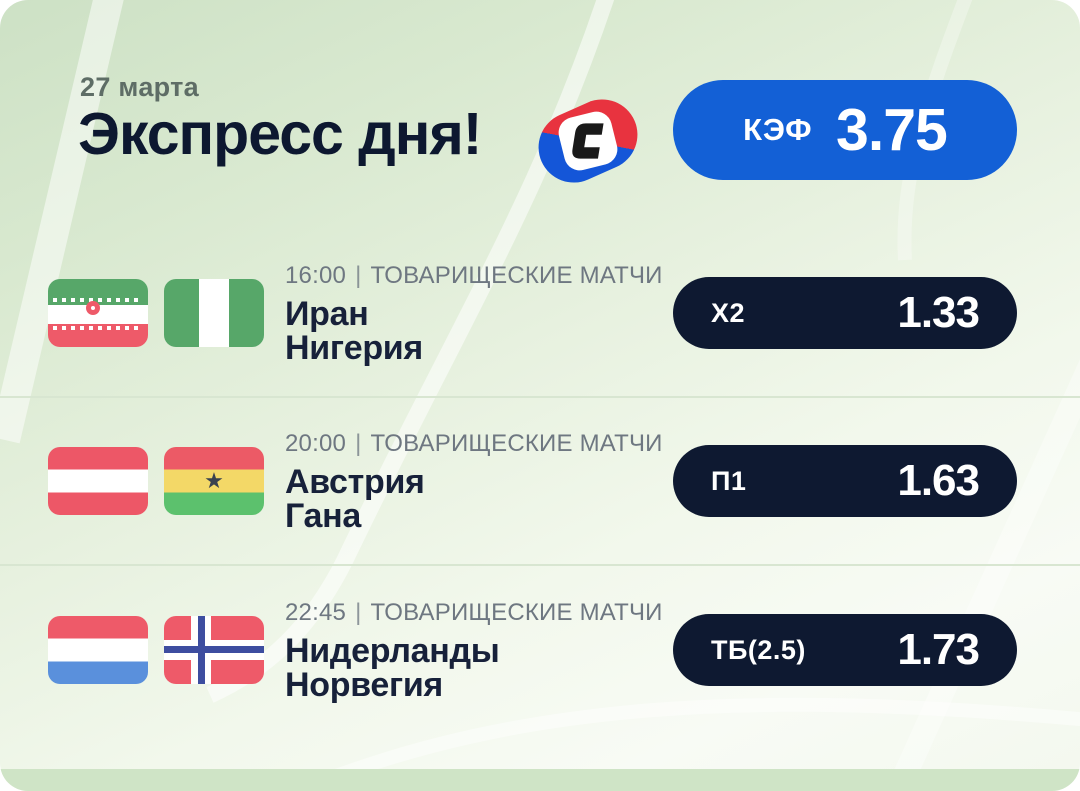  What do you see at coordinates (98, 481) in the screenshot?
I see `austria-flag-icon` at bounding box center [98, 481].